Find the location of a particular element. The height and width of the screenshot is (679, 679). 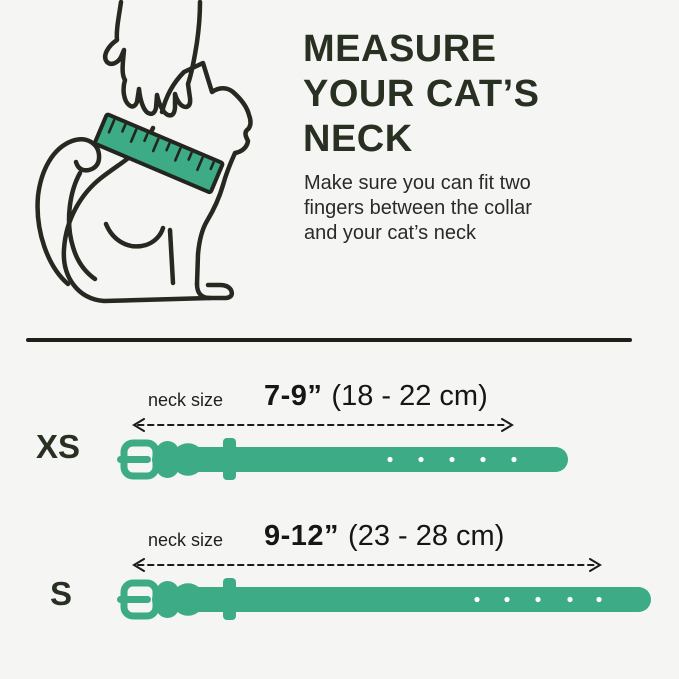

page-title: MEASURE YOUR CAT’S NECK is located at coordinates (421, 94).